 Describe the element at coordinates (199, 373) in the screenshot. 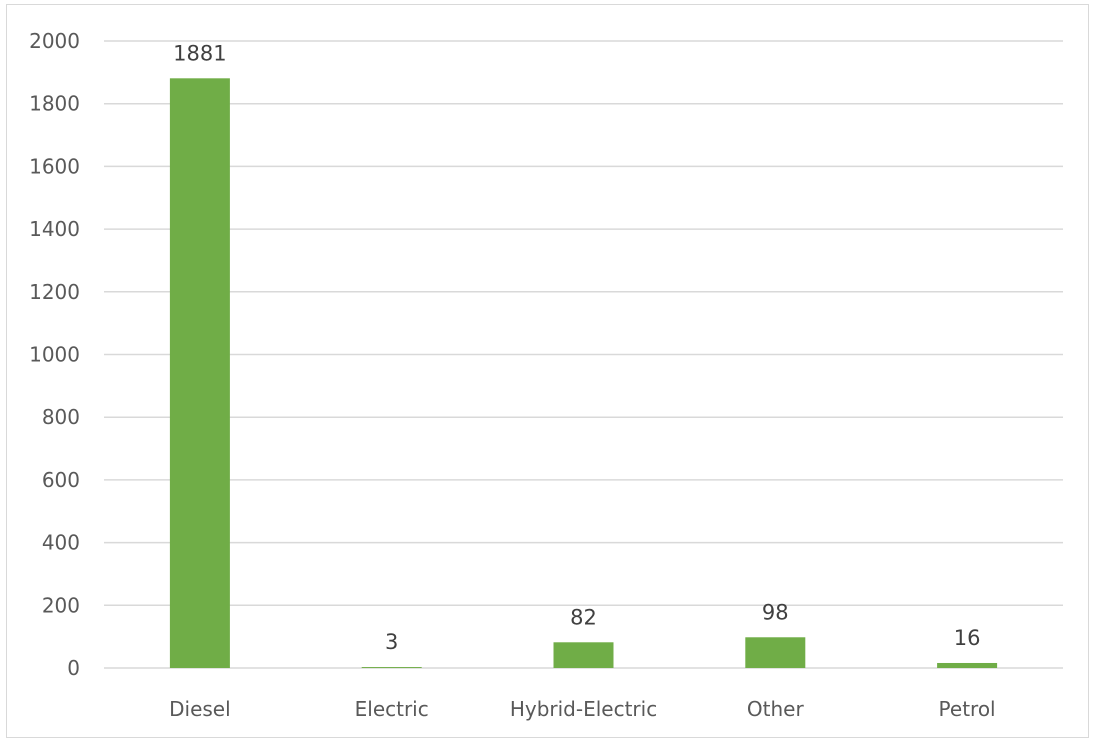

I see `bar-diesel` at that location.